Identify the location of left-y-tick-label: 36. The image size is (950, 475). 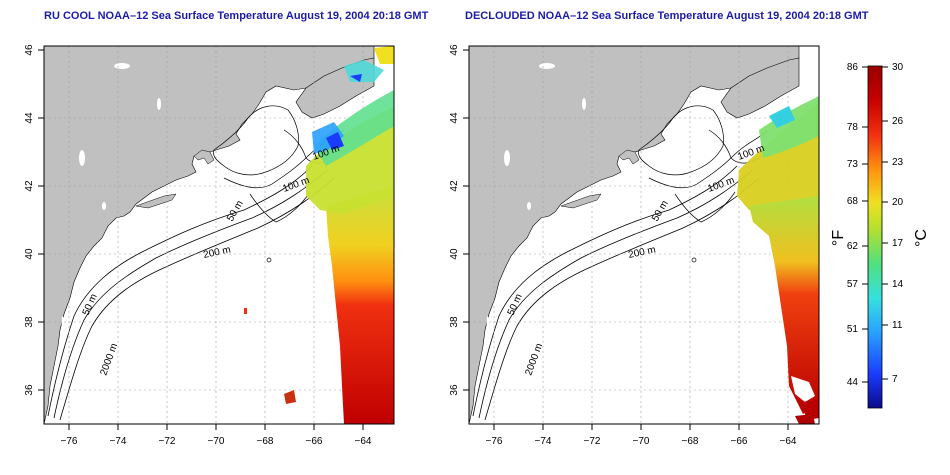
(29, 390).